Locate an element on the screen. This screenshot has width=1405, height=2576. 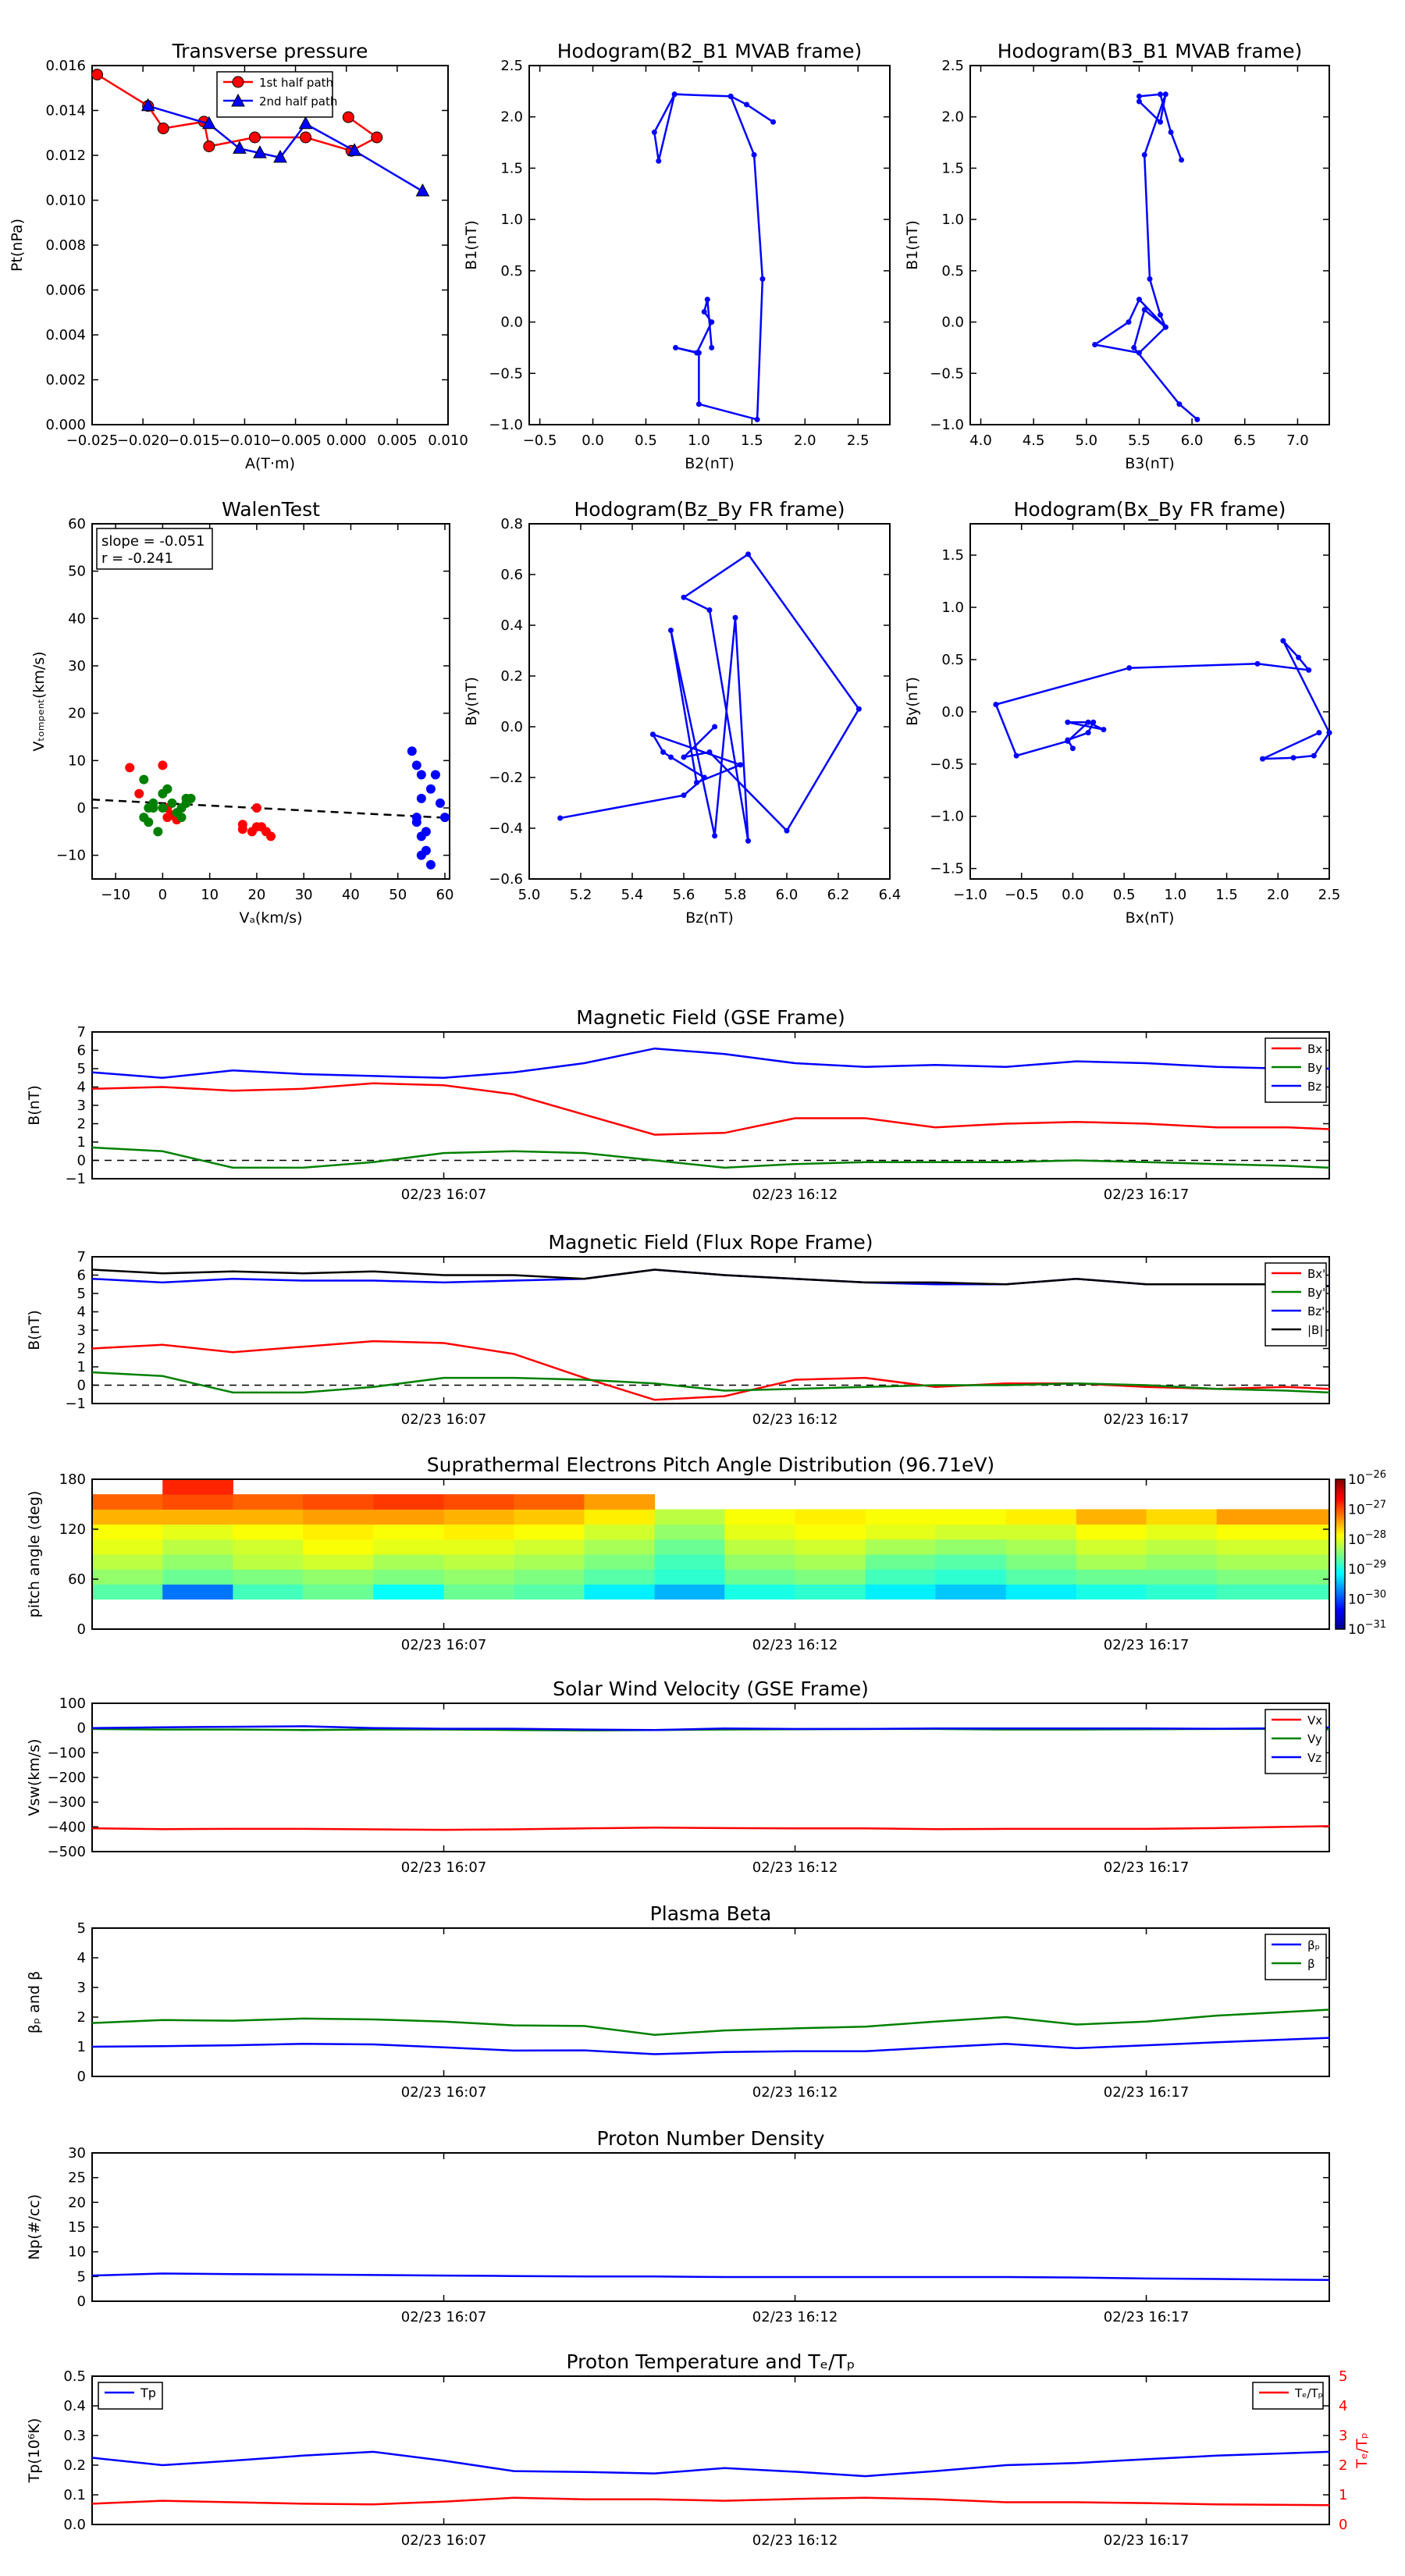
y-tick-label: −300 is located at coordinates (67, 1803).